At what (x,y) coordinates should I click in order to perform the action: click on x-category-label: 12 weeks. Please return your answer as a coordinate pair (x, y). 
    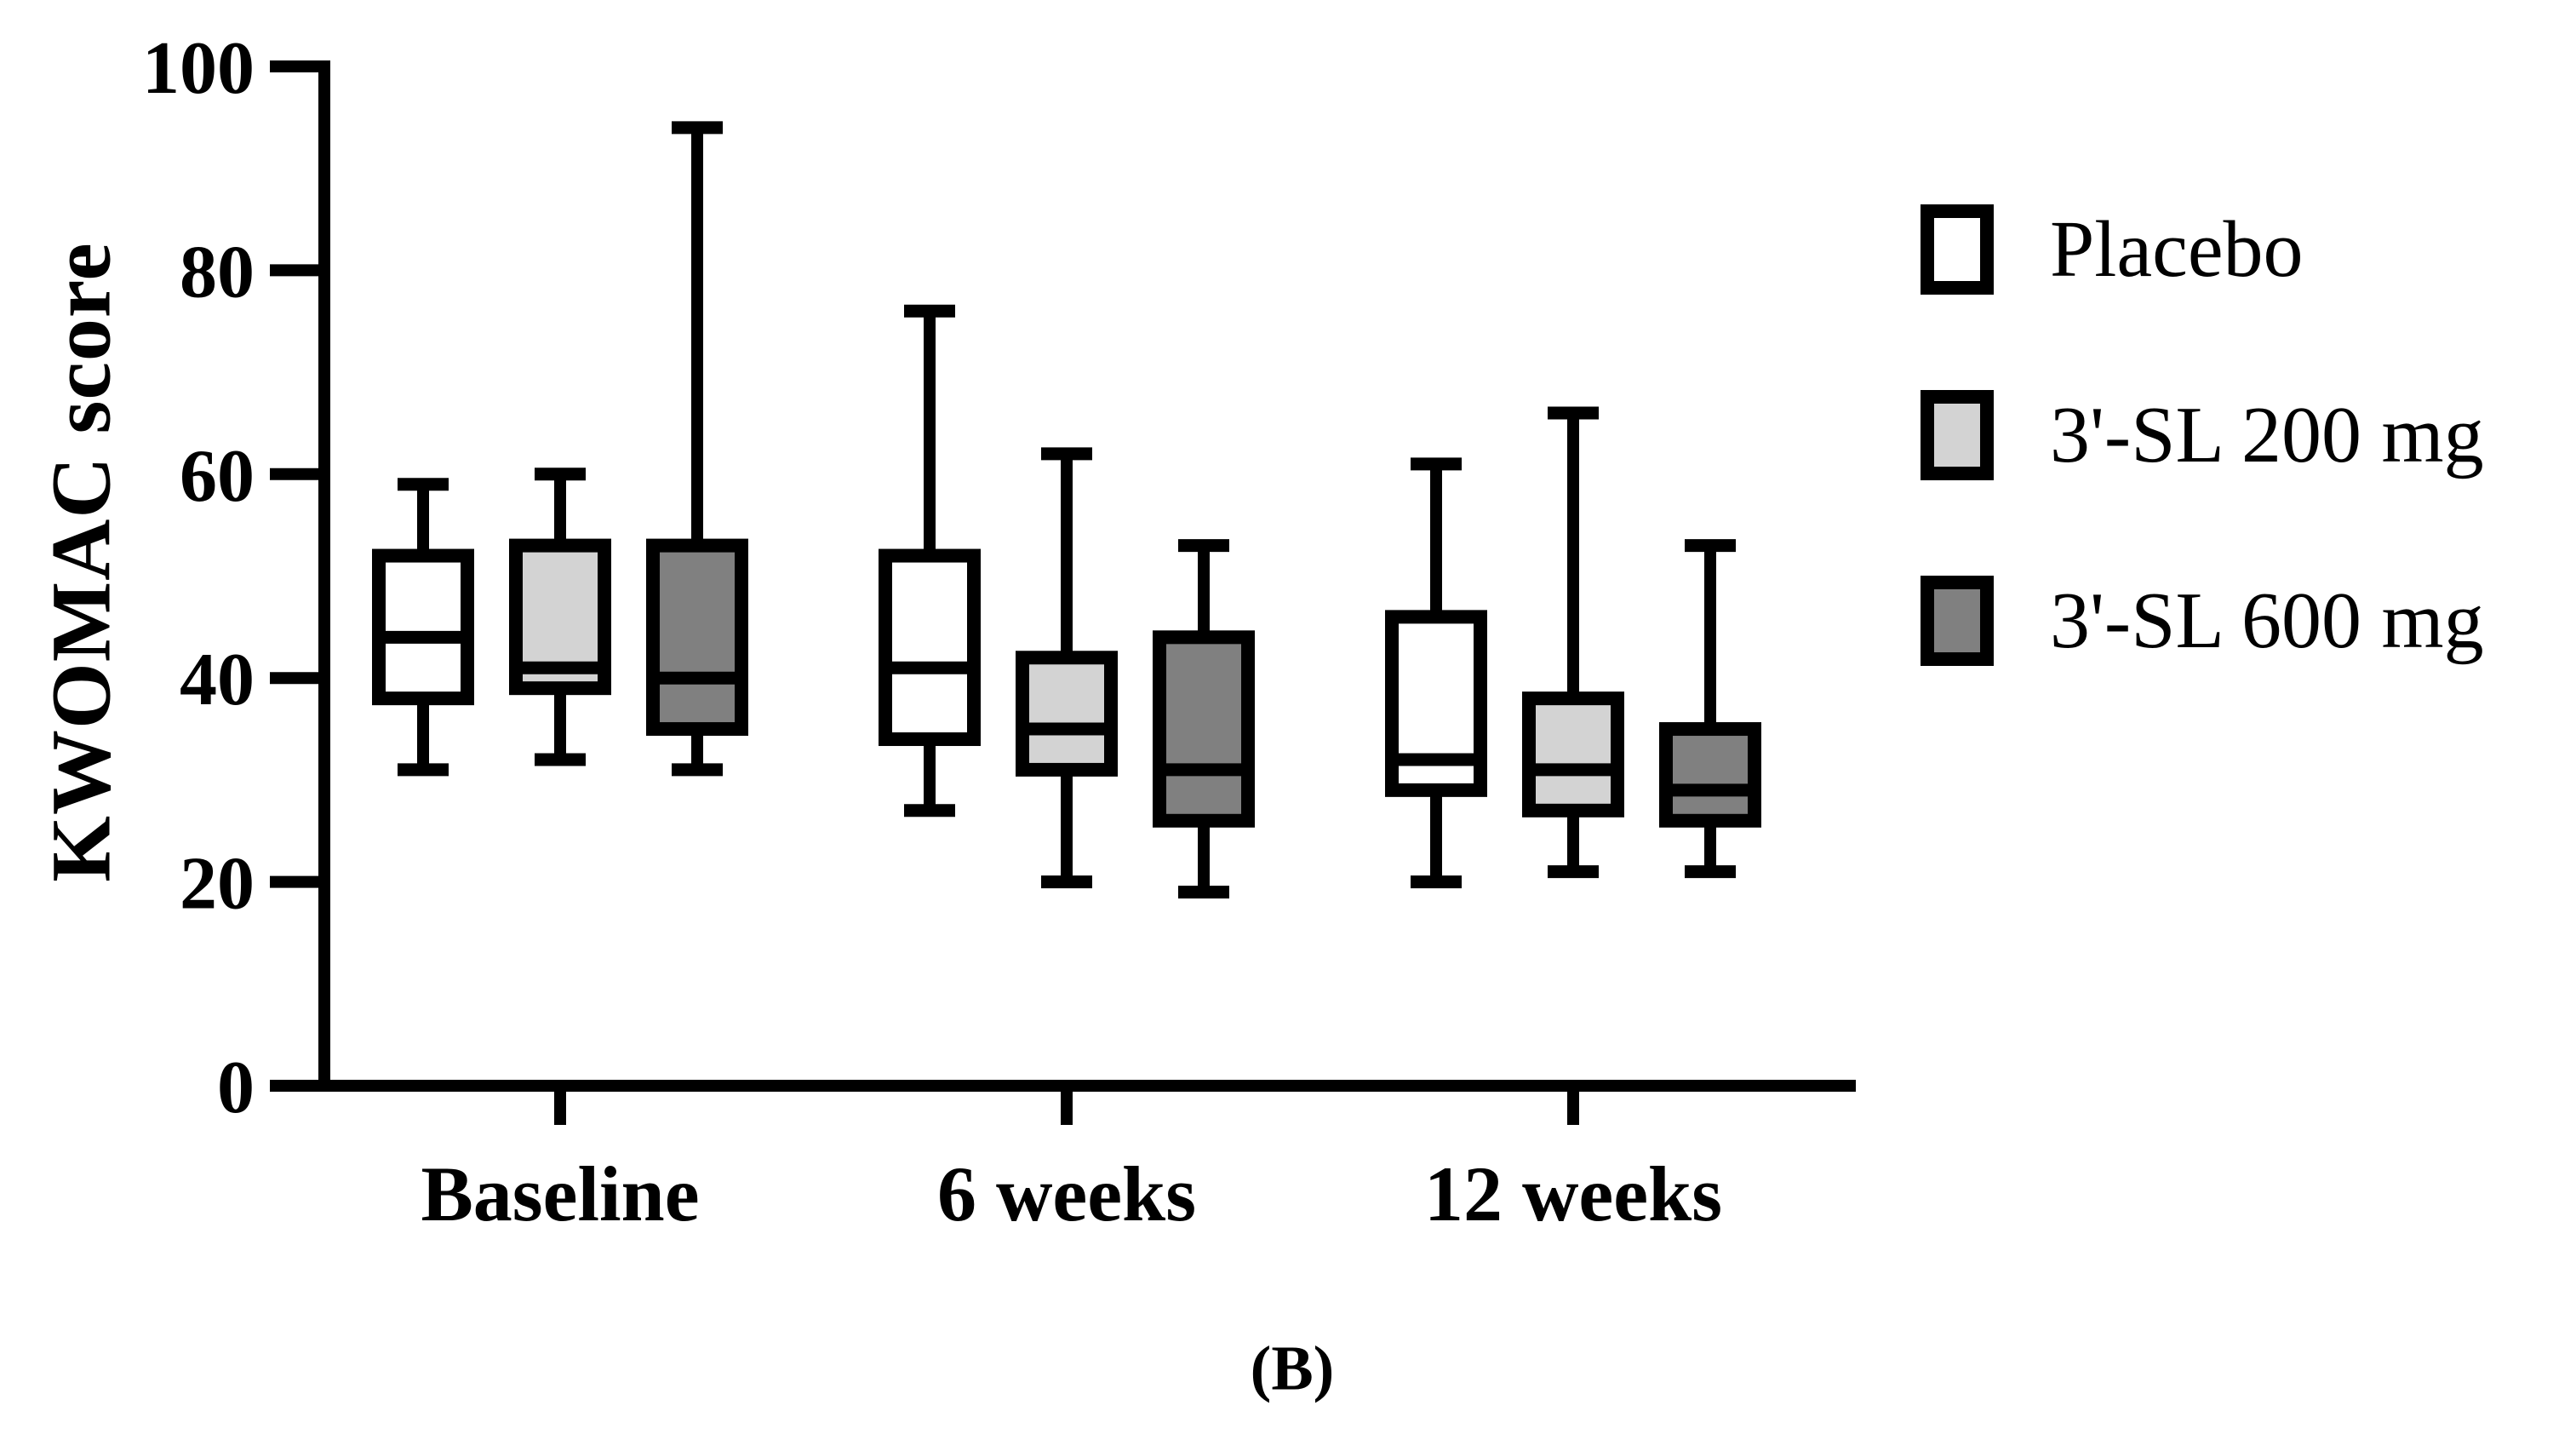
    Looking at the image, I should click on (1573, 1193).